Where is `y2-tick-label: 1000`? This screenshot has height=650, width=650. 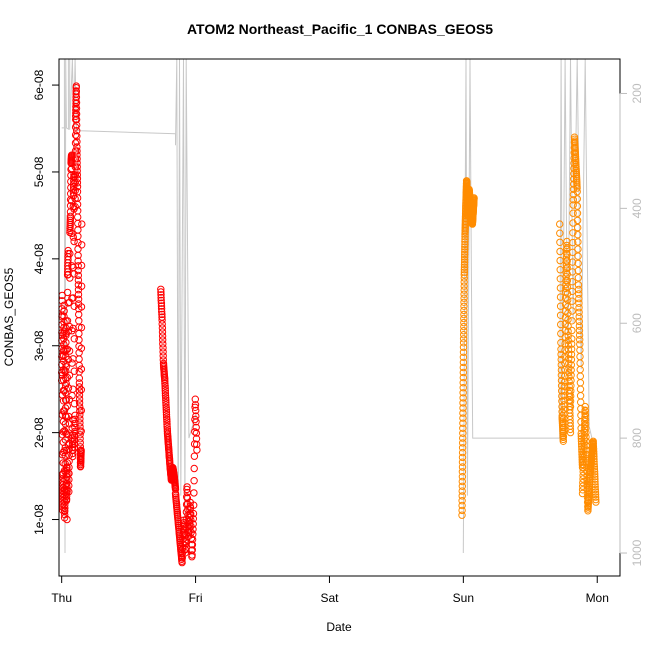
y2-tick-label: 1000 is located at coordinates (637, 552).